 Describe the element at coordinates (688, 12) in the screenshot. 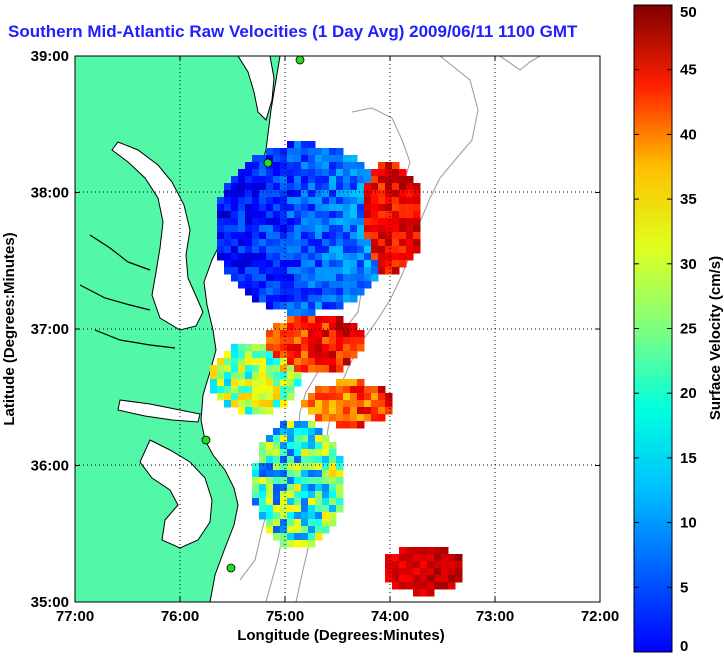

I see `colorbar-tick-label: 50` at that location.